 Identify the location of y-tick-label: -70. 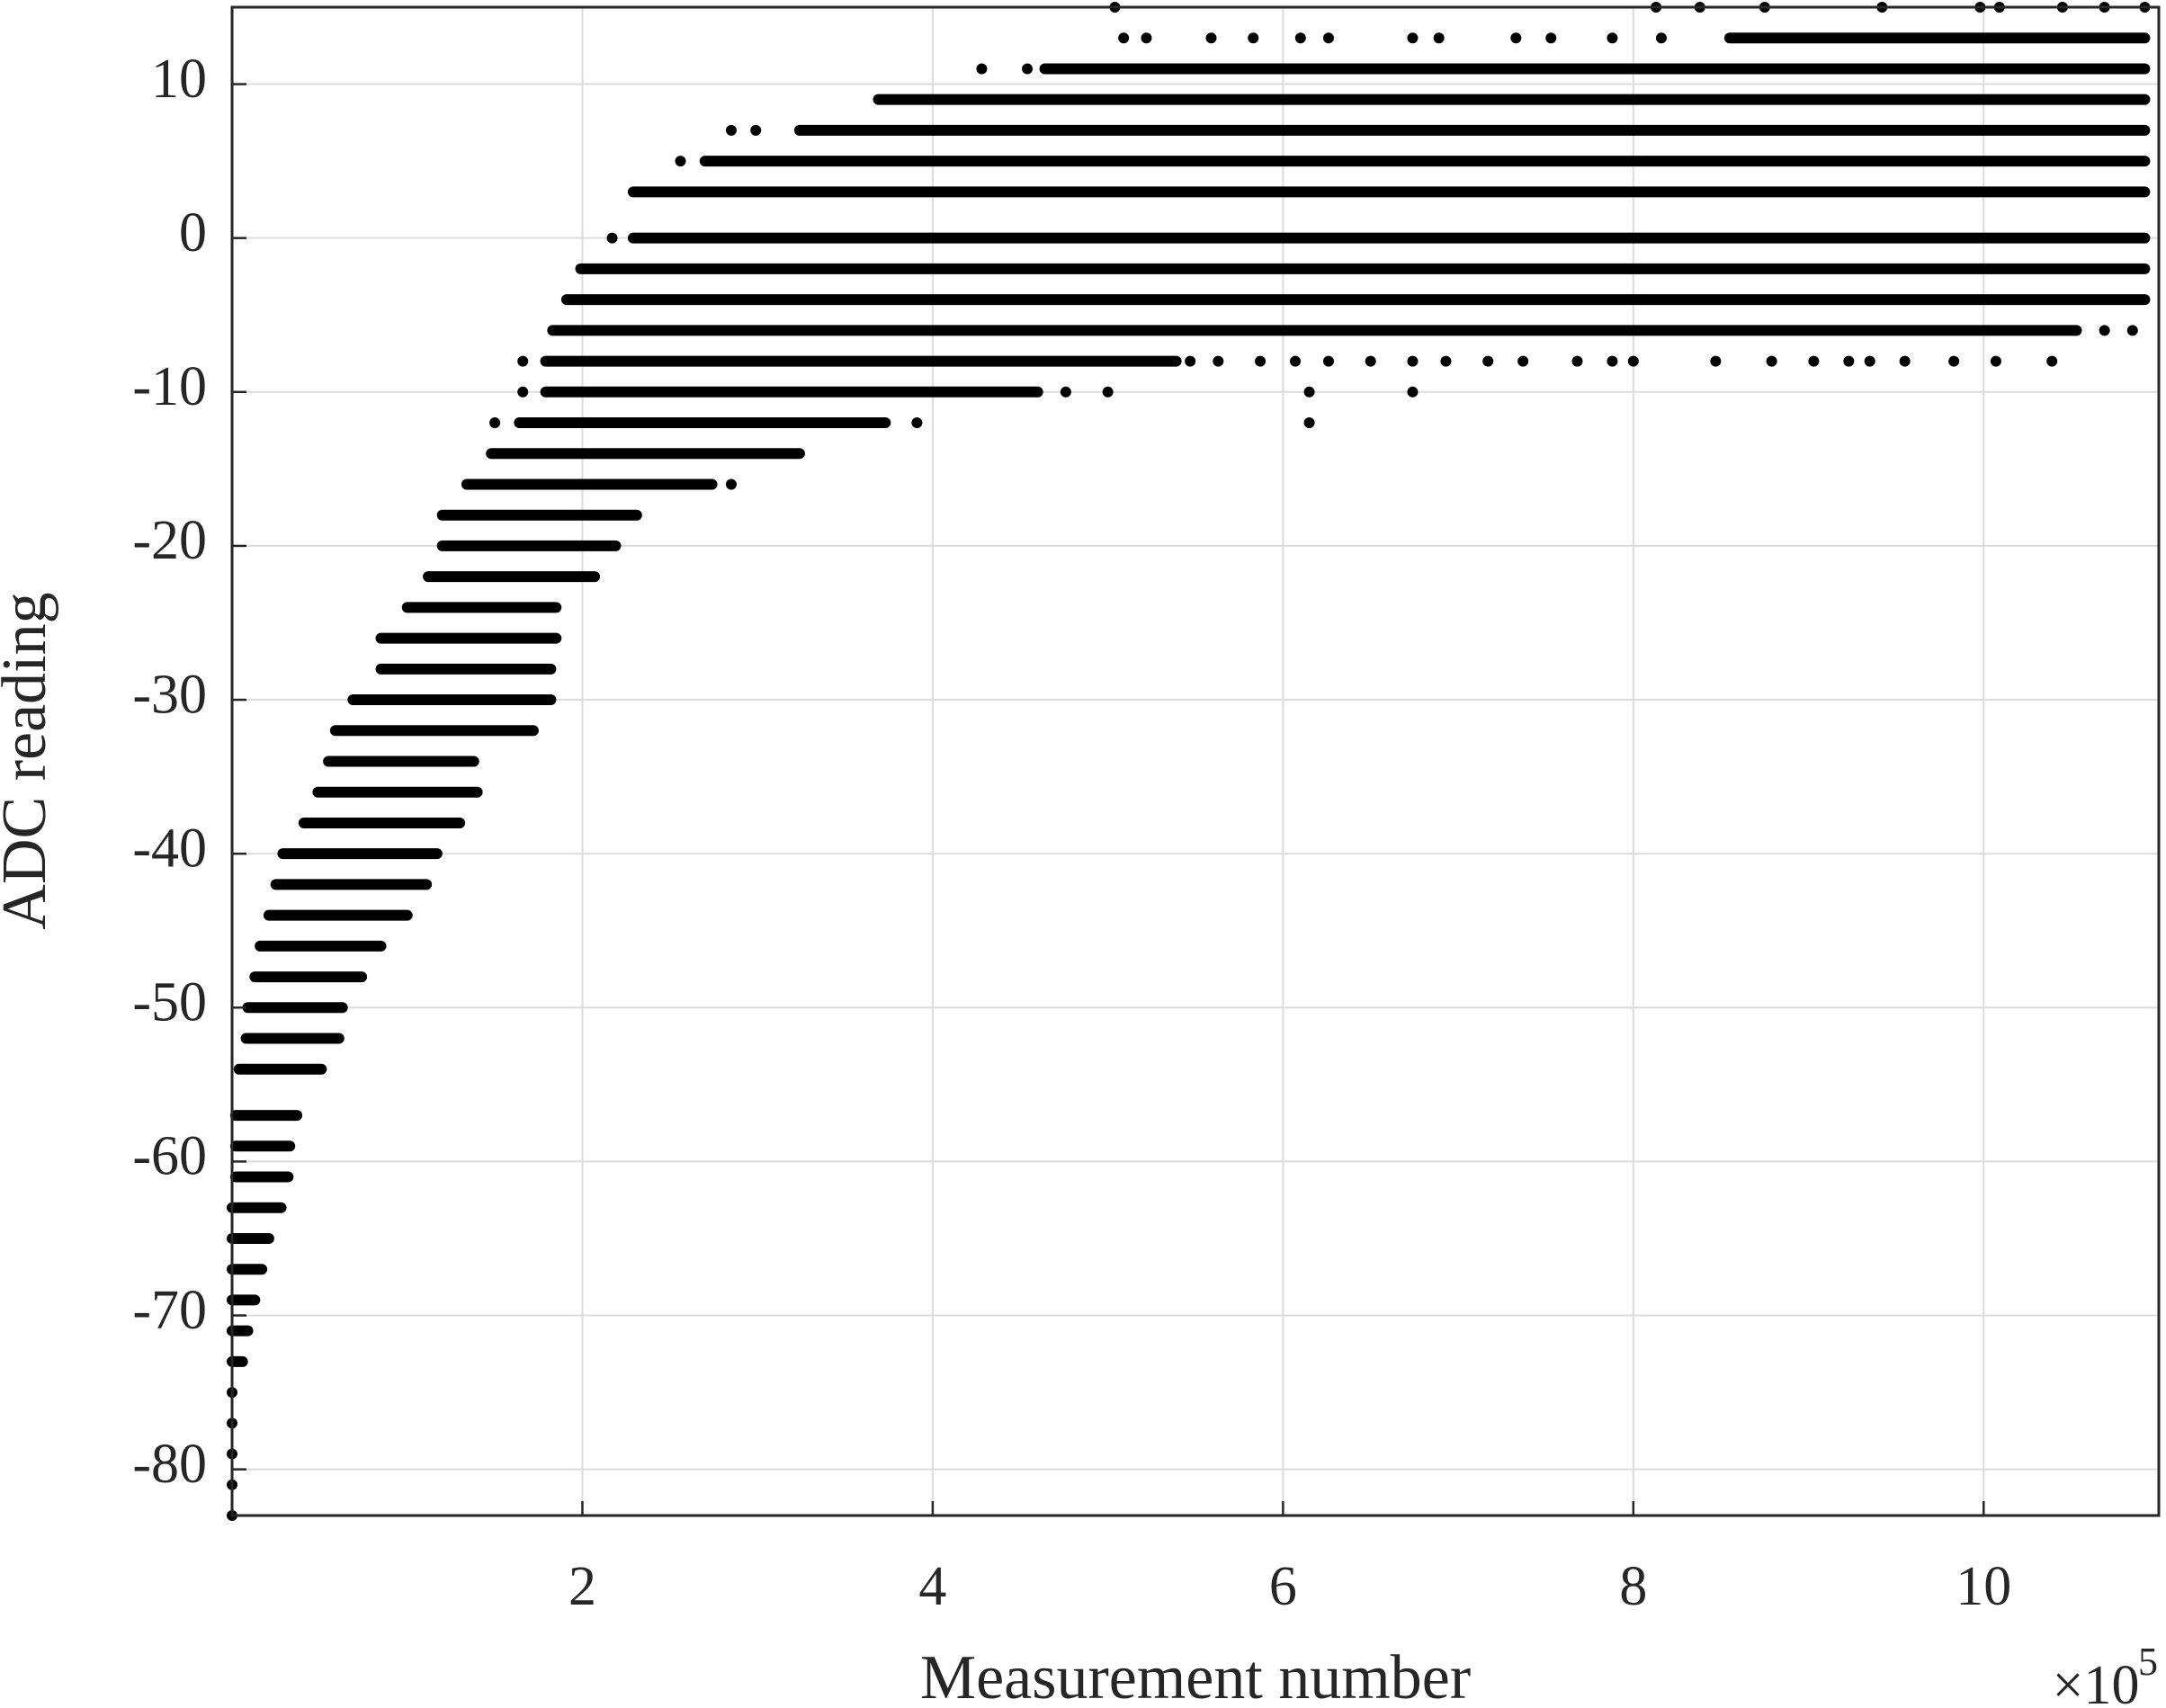
(169, 1310).